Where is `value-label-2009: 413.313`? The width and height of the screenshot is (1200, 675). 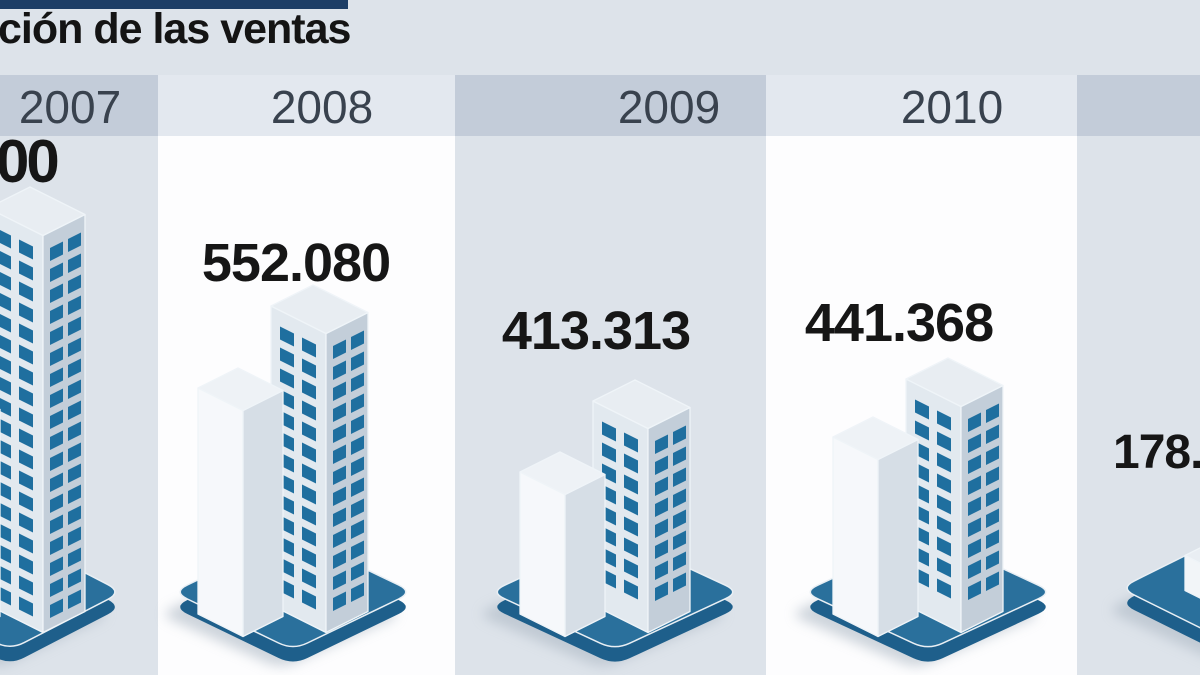 value-label-2009: 413.313 is located at coordinates (596, 331).